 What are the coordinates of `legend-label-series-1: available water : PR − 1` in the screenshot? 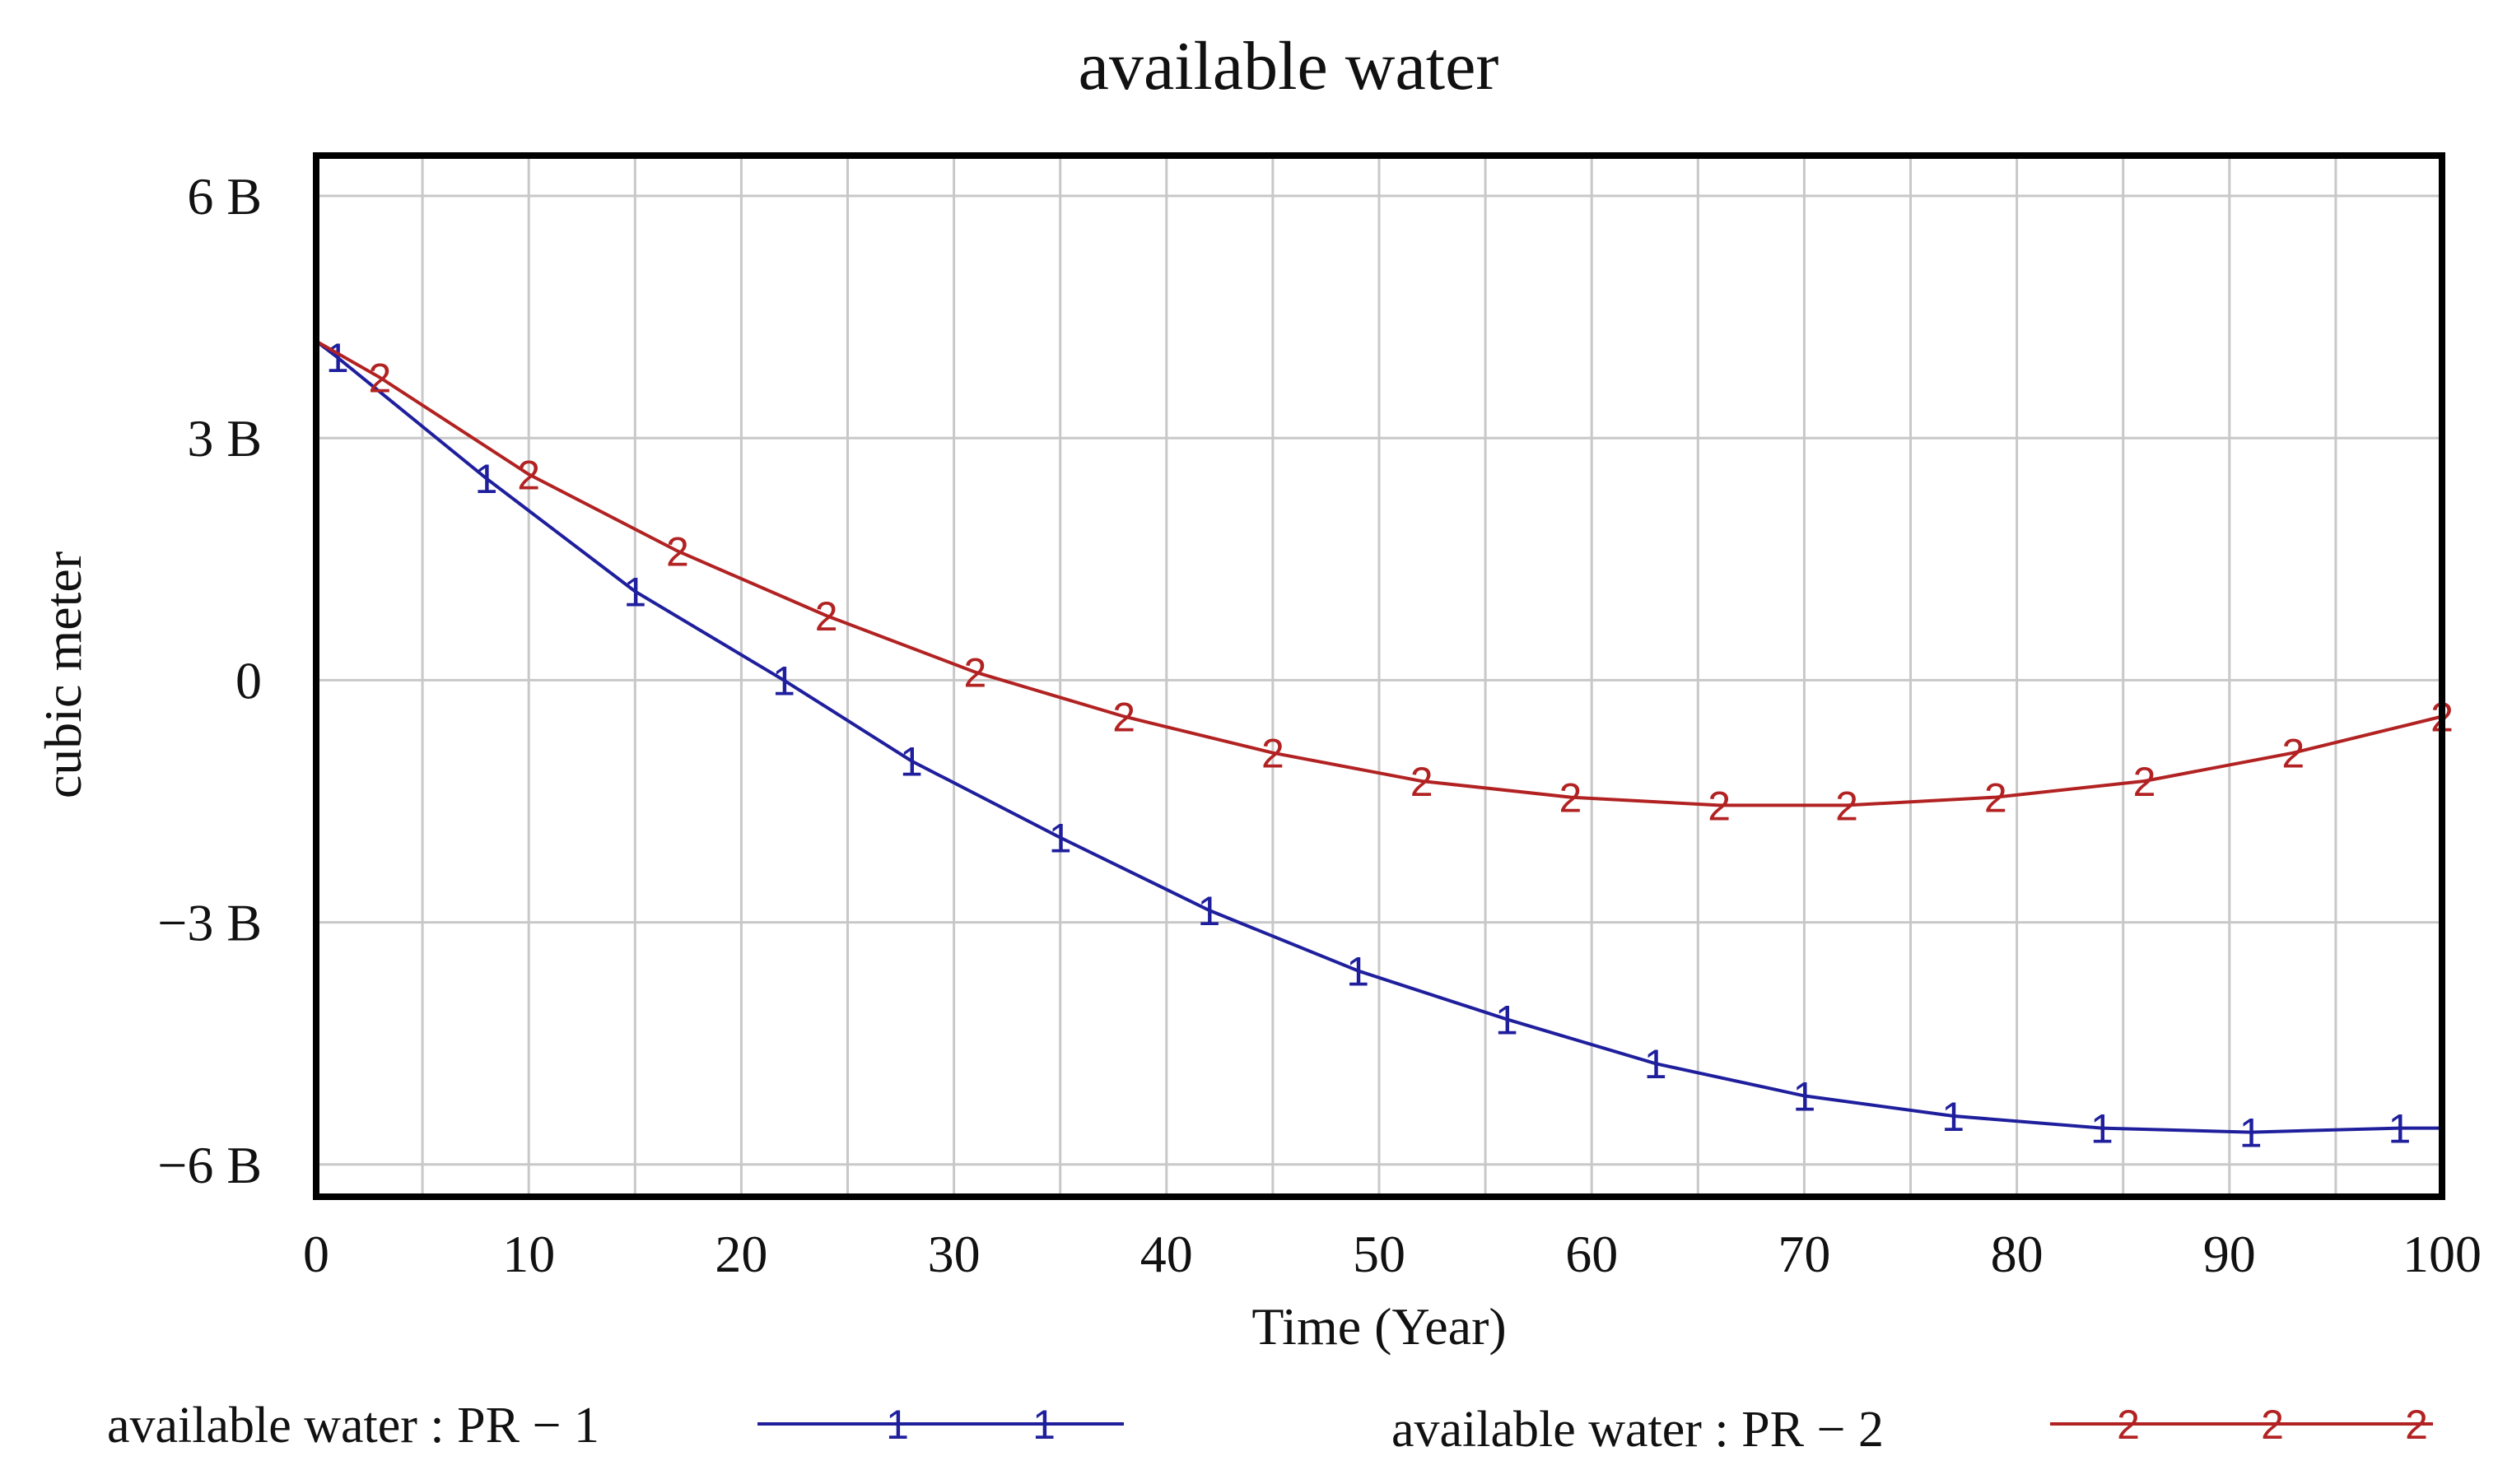 It's located at (353, 1426).